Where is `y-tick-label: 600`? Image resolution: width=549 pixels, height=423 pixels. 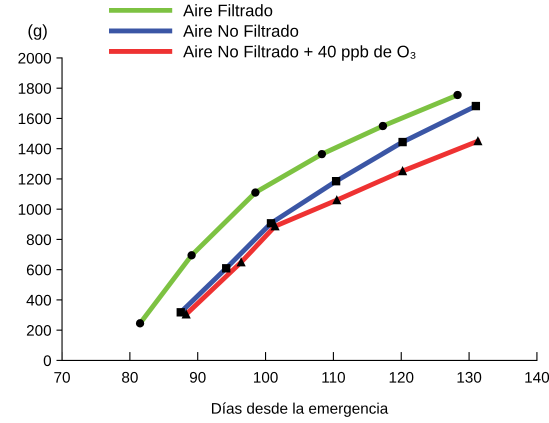 y-tick-label: 600 is located at coordinates (39, 270).